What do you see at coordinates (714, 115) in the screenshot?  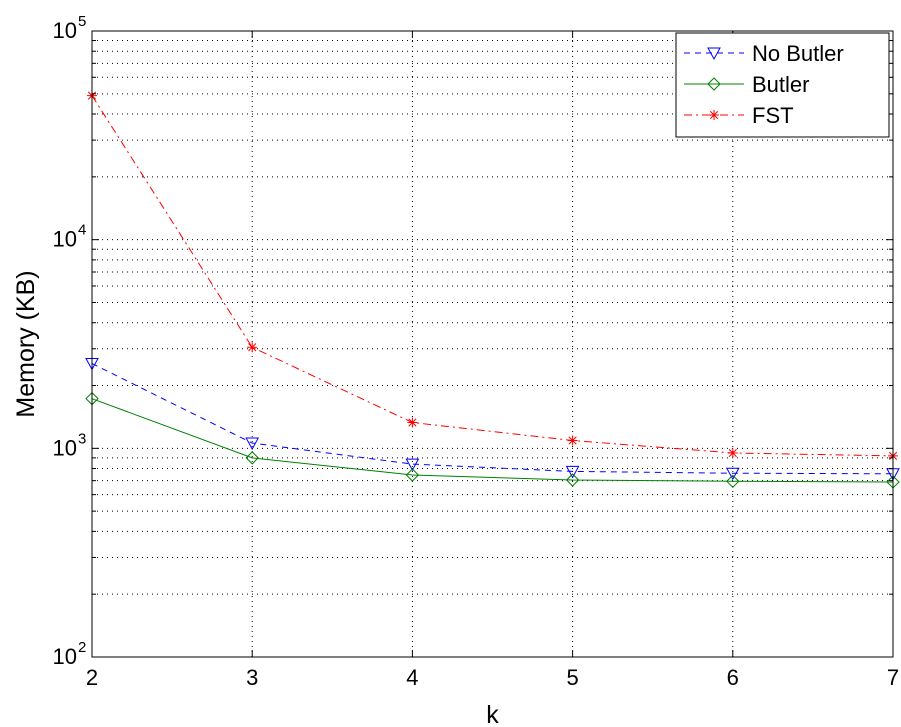 I see `legend-marker-fst` at bounding box center [714, 115].